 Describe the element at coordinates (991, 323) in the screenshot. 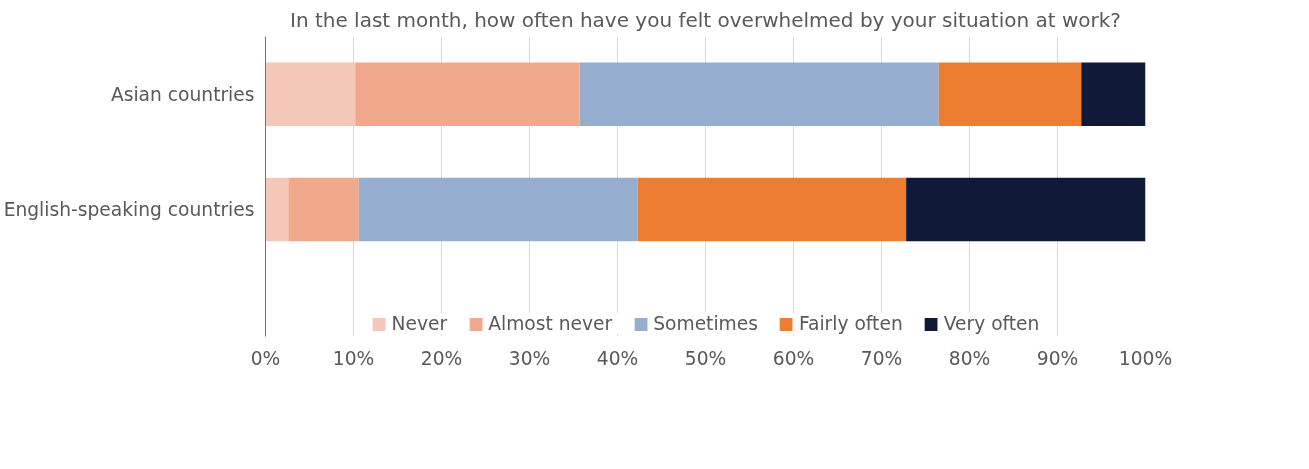

I see `legend-label: Very often` at that location.